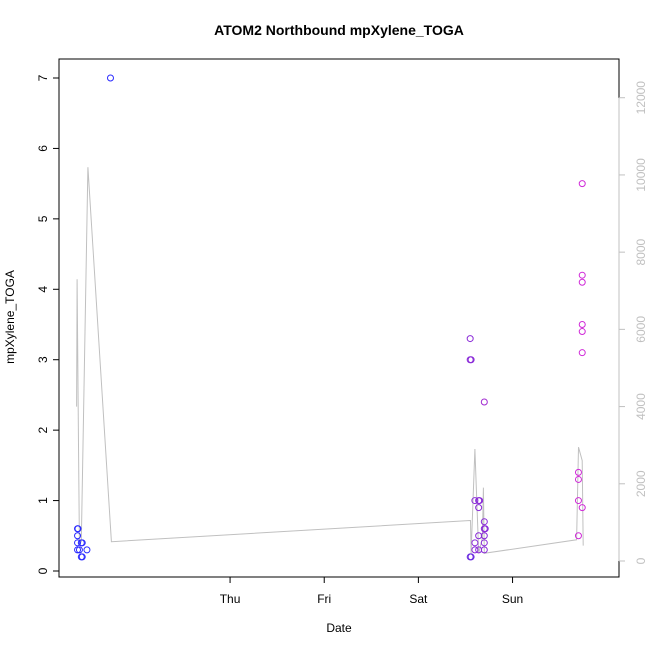 The height and width of the screenshot is (650, 650). I want to click on x-axis: Thu Fri Sat Sun, so click(371, 591).